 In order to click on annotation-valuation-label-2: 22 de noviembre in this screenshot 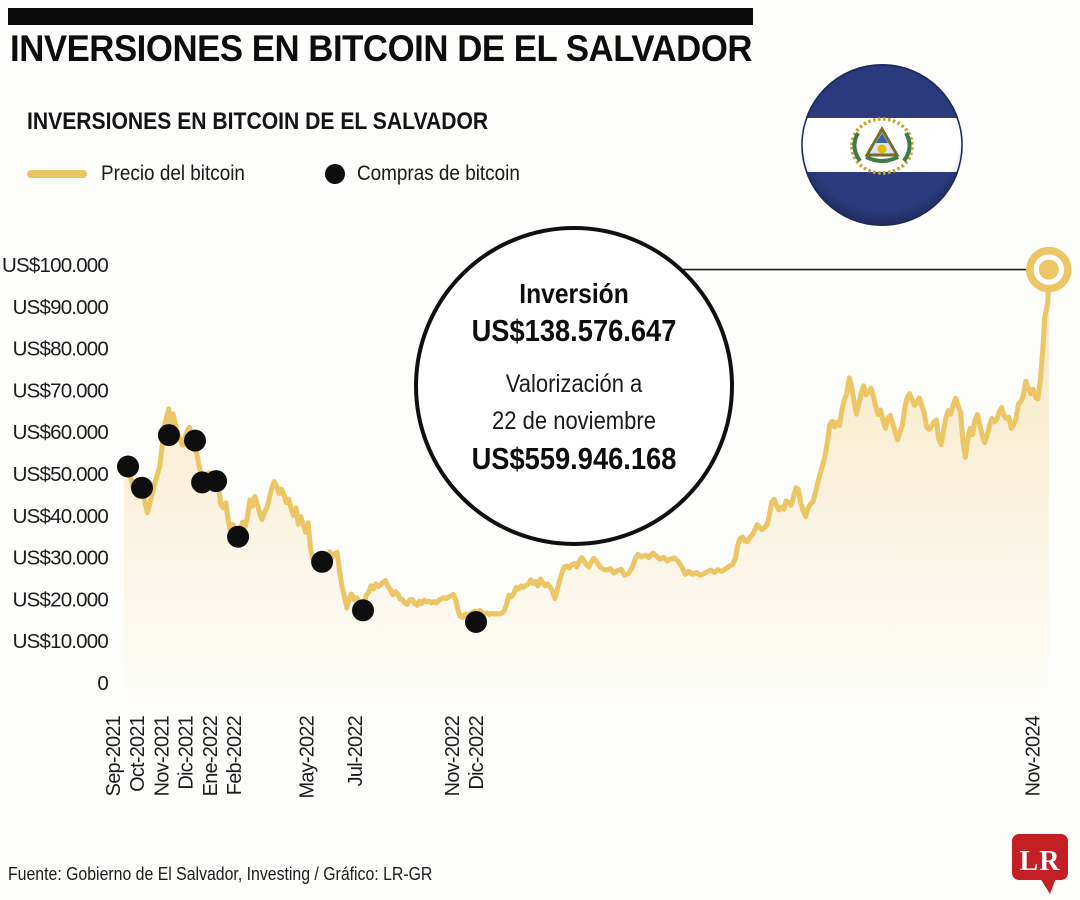, I will do `click(574, 420)`.